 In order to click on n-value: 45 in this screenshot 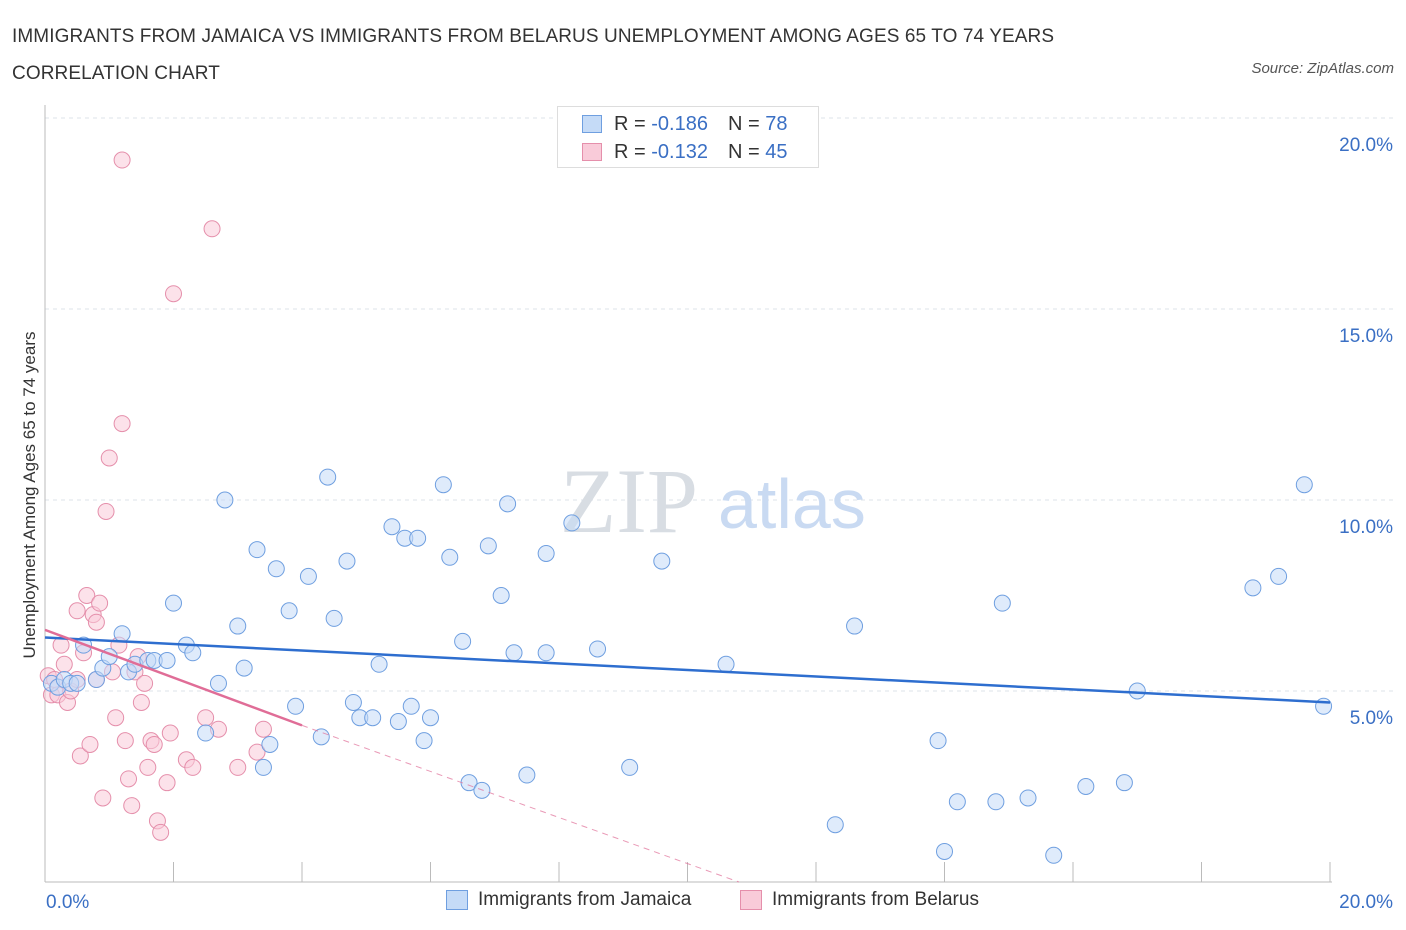, I will do `click(776, 151)`.